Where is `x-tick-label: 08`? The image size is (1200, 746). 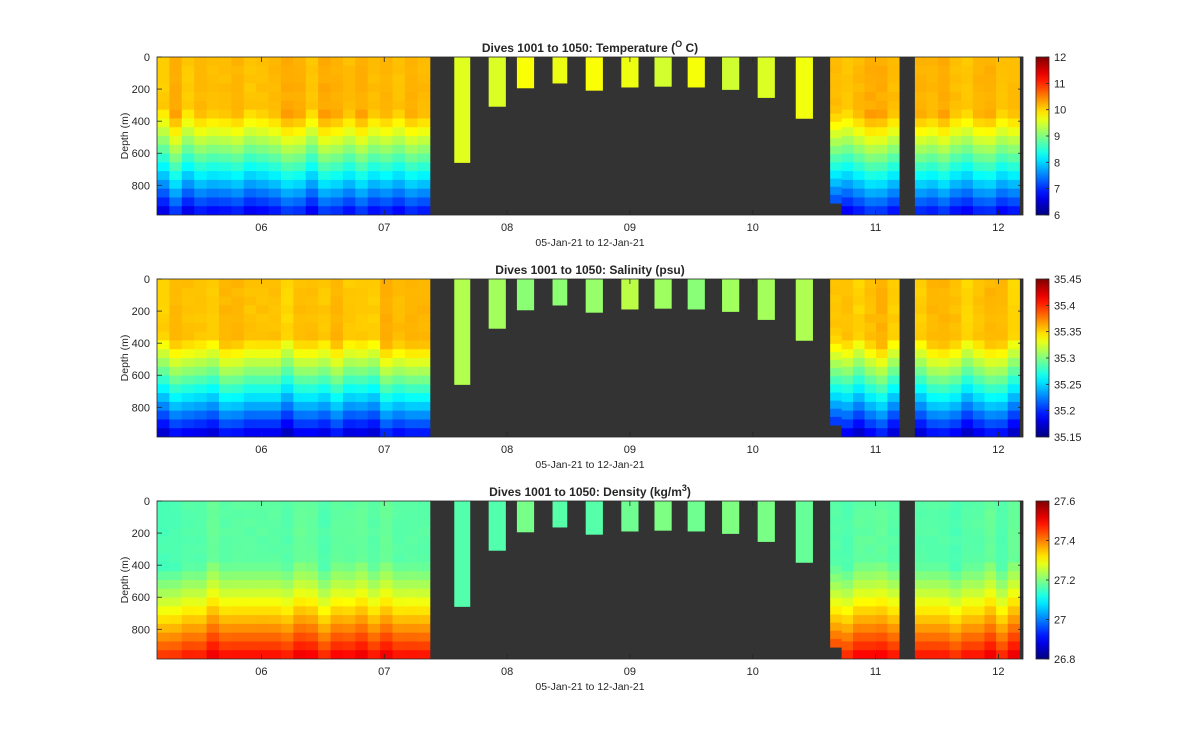
x-tick-label: 08 is located at coordinates (507, 672).